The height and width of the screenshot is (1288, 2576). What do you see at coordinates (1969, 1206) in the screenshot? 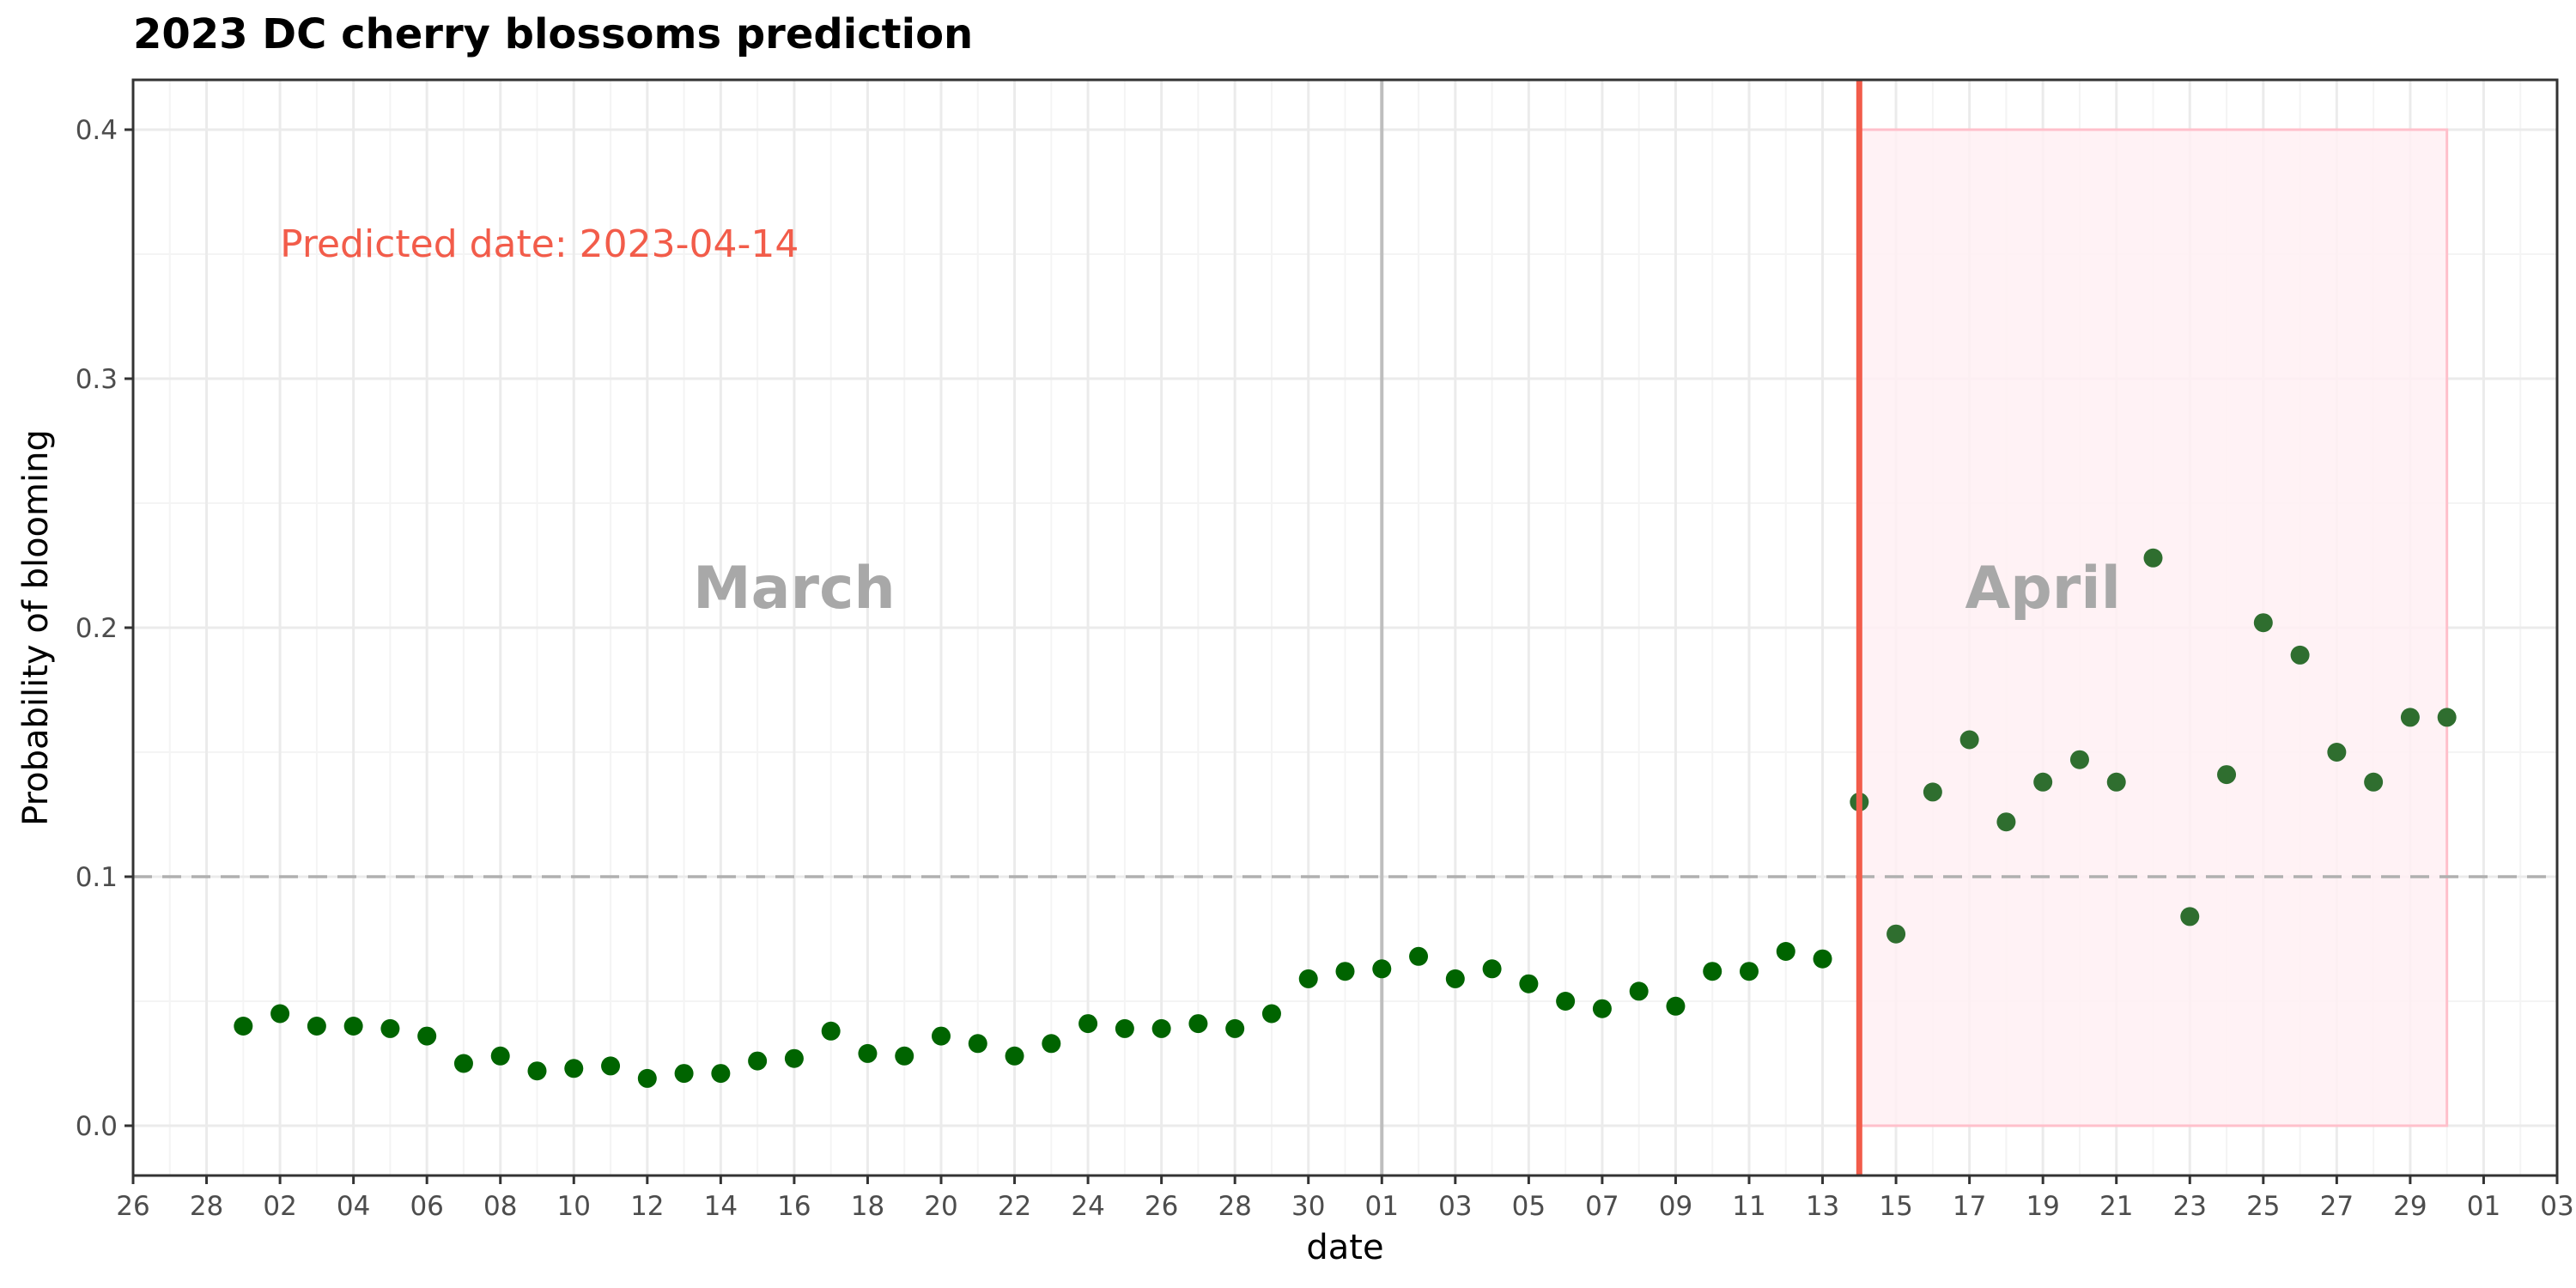
I see `x-tick-label: 17` at bounding box center [1969, 1206].